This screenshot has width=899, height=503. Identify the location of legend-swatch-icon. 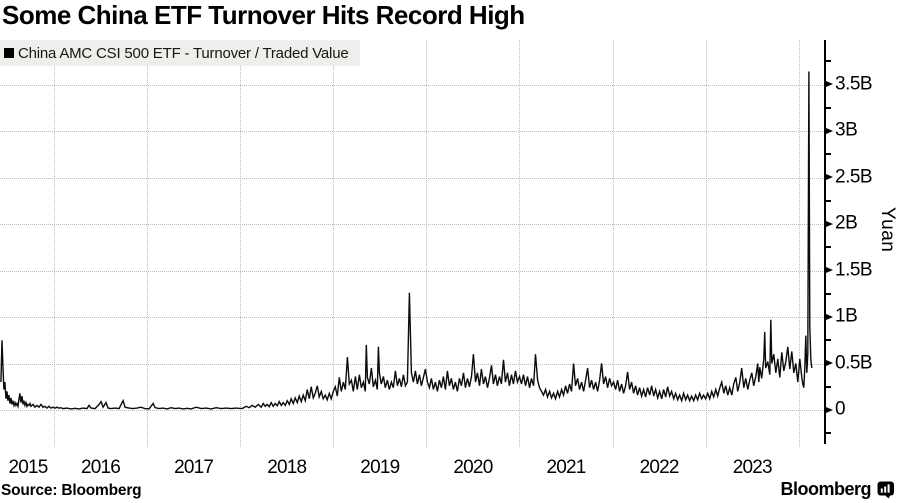
(9, 53).